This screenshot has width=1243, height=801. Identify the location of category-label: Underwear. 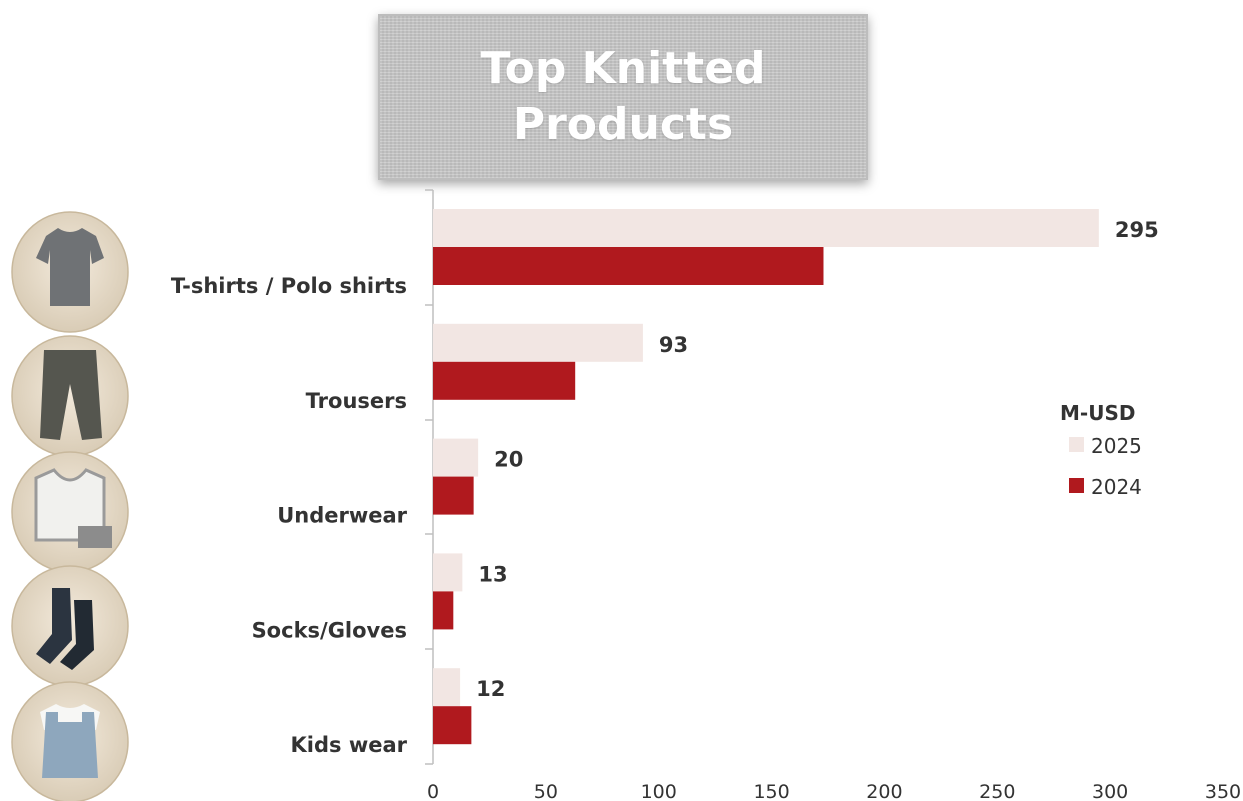
(342, 516).